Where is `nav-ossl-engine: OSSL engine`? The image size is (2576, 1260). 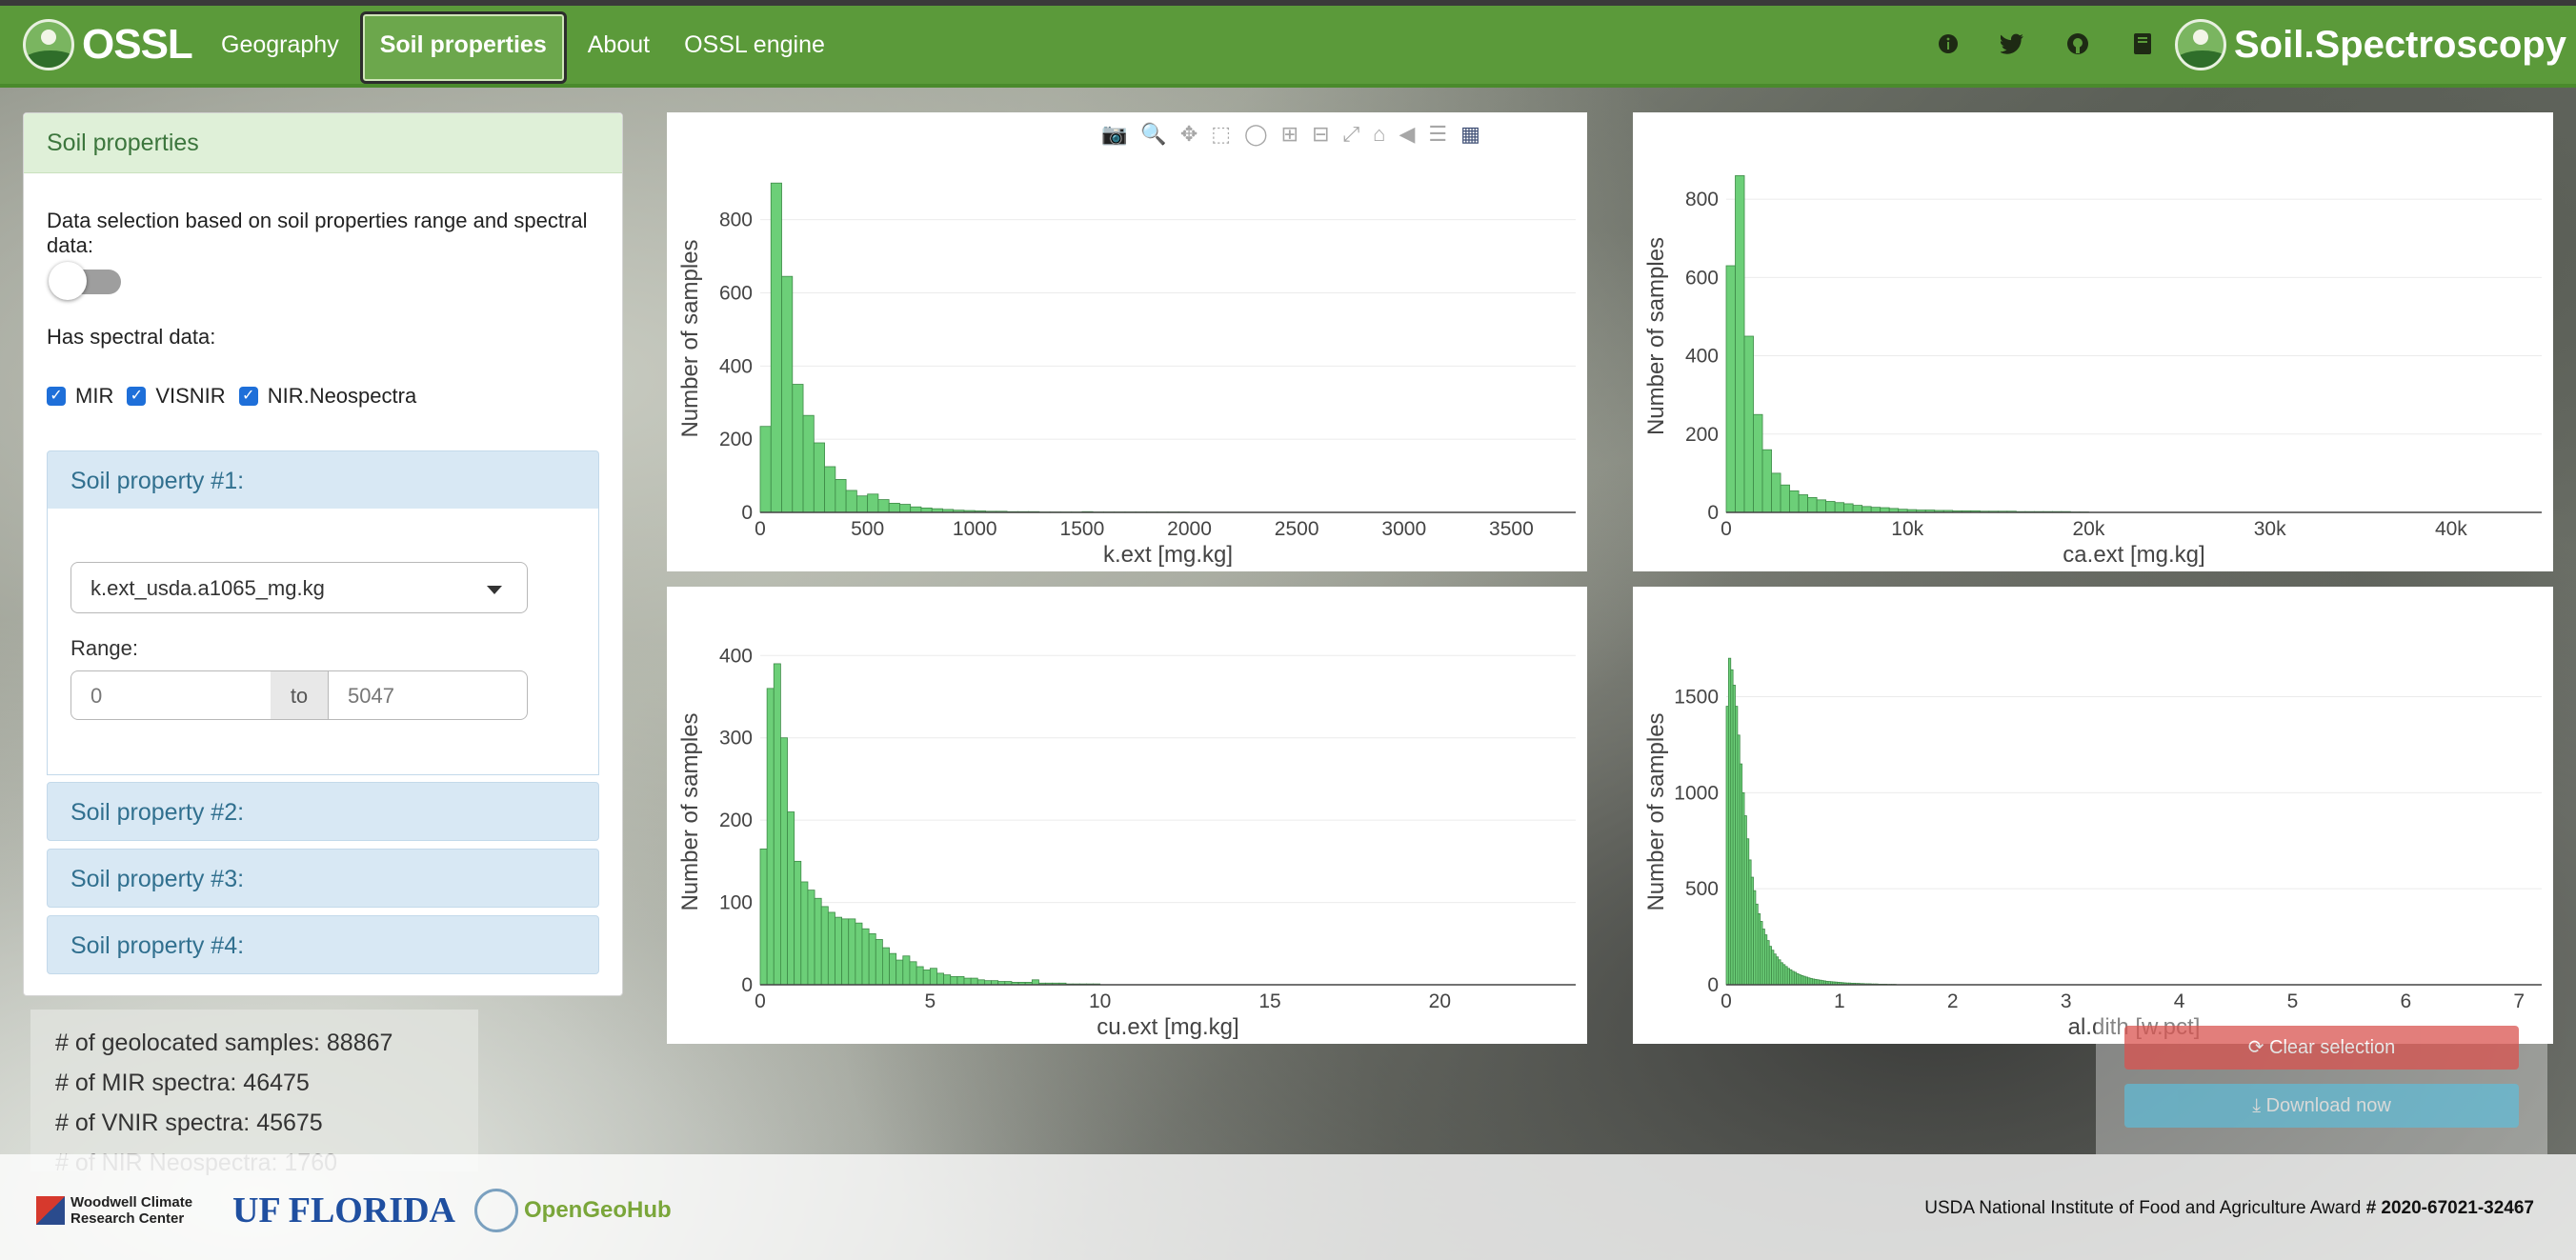
nav-ossl-engine: OSSL engine is located at coordinates (754, 44).